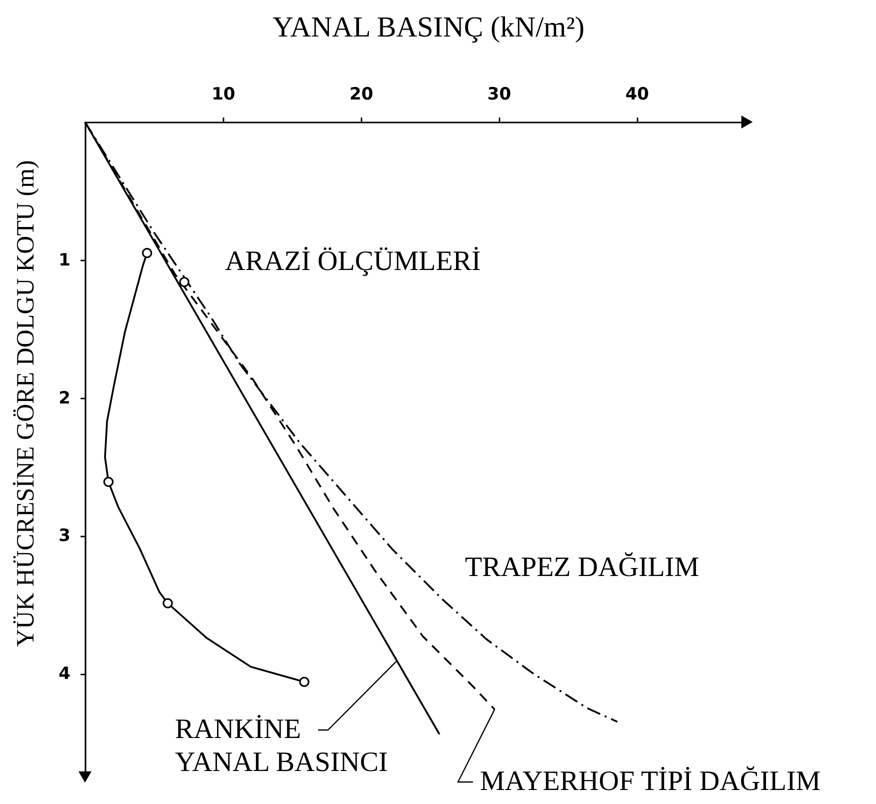 The height and width of the screenshot is (804, 876). Describe the element at coordinates (64, 536) in the screenshot. I see `y-tick-label: 3` at that location.